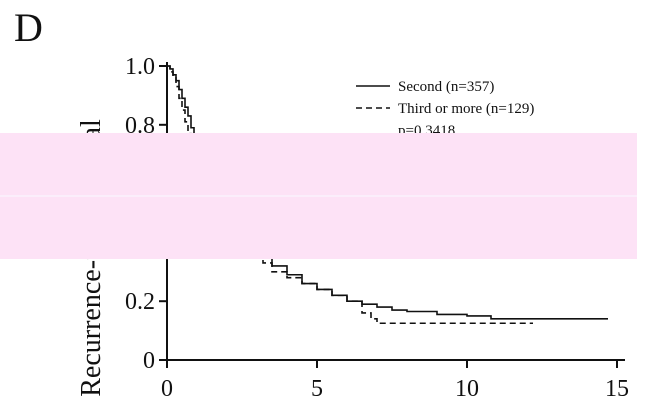 This screenshot has height=410, width=650. Describe the element at coordinates (446, 87) in the screenshot. I see `legend-entry: Second (n=357)` at that location.